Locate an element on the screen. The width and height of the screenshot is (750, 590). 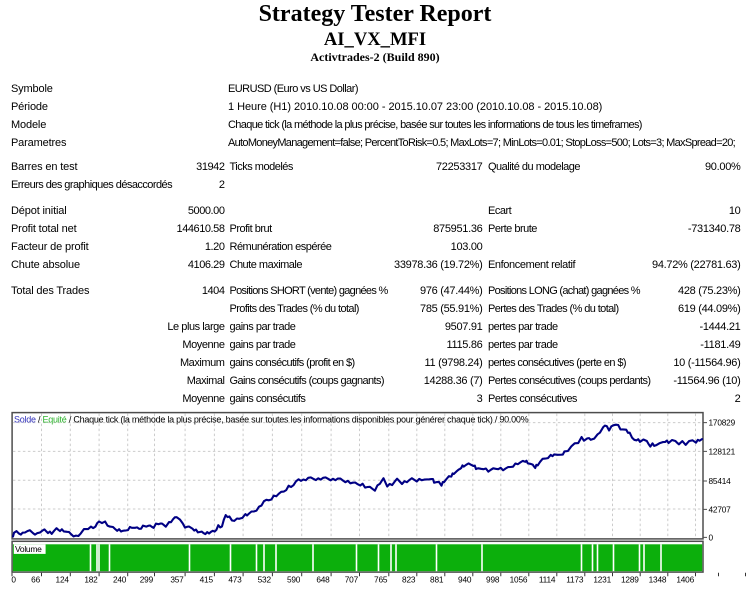
svg-text: 940 is located at coordinates (465, 579).